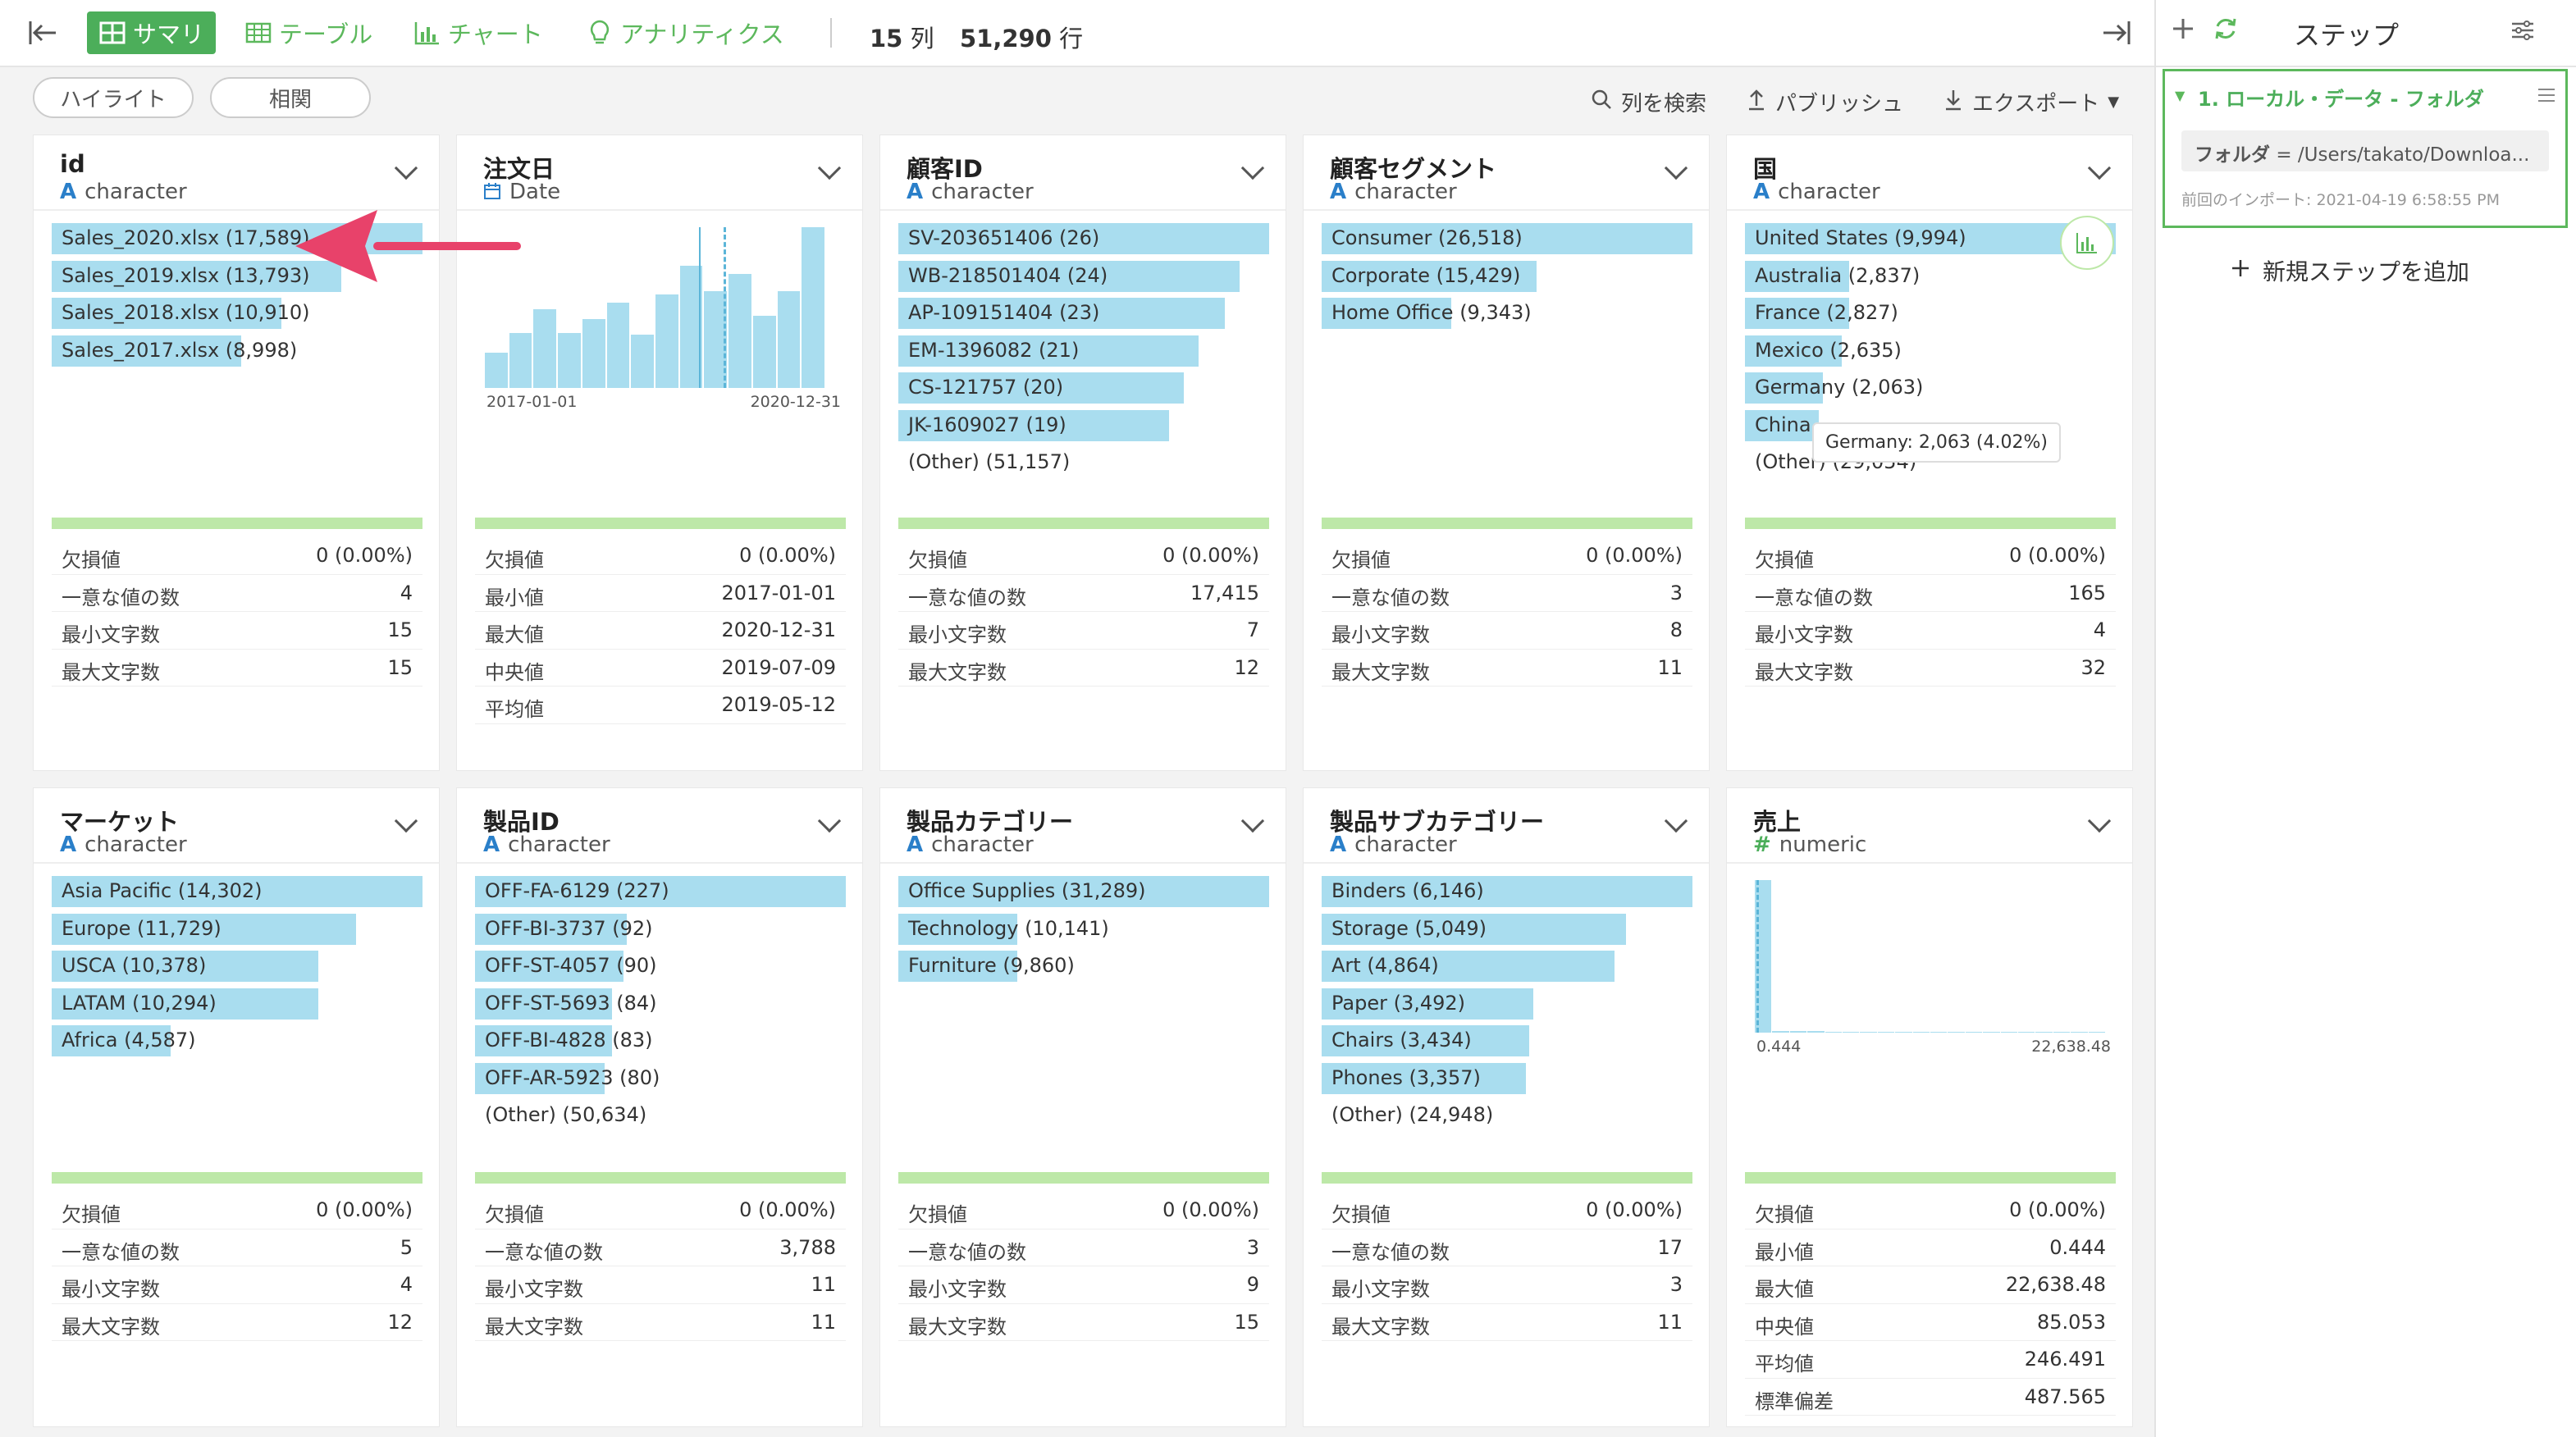  Describe the element at coordinates (2226, 30) in the screenshot. I see `refresh-icon` at that location.